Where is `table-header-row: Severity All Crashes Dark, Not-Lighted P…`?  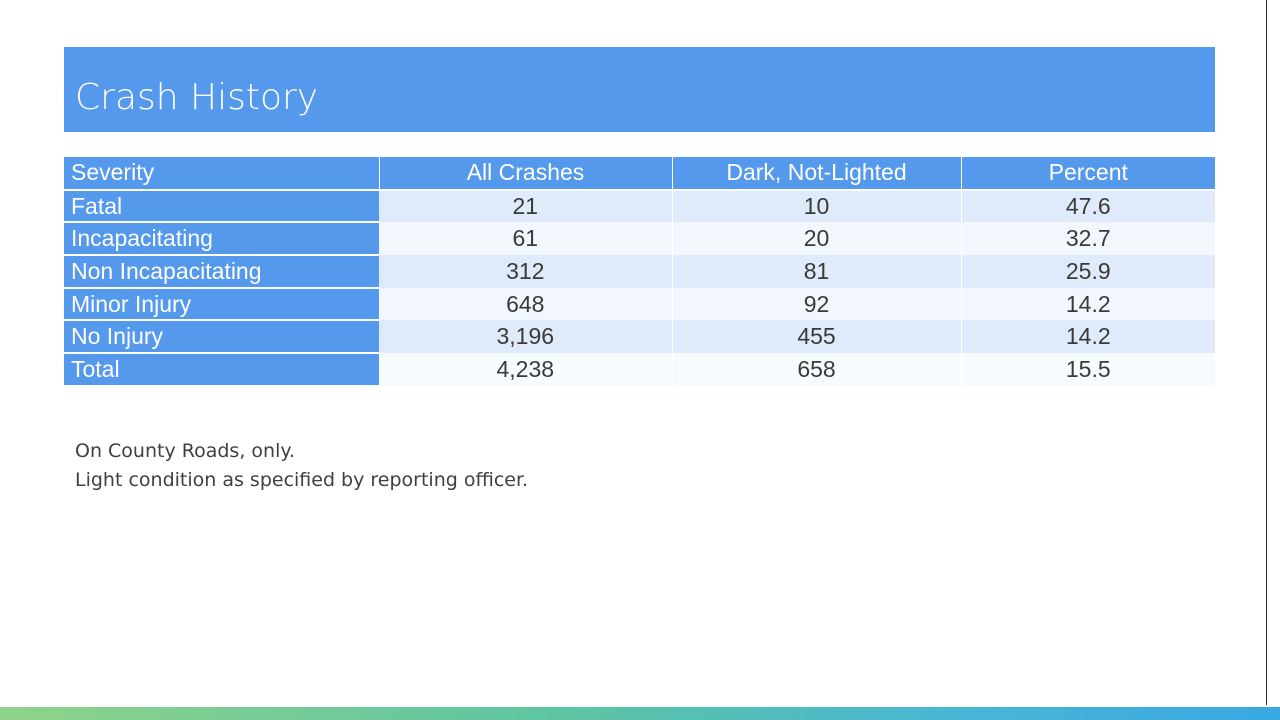
table-header-row: Severity All Crashes Dark, Not-Lighted P… is located at coordinates (639, 174).